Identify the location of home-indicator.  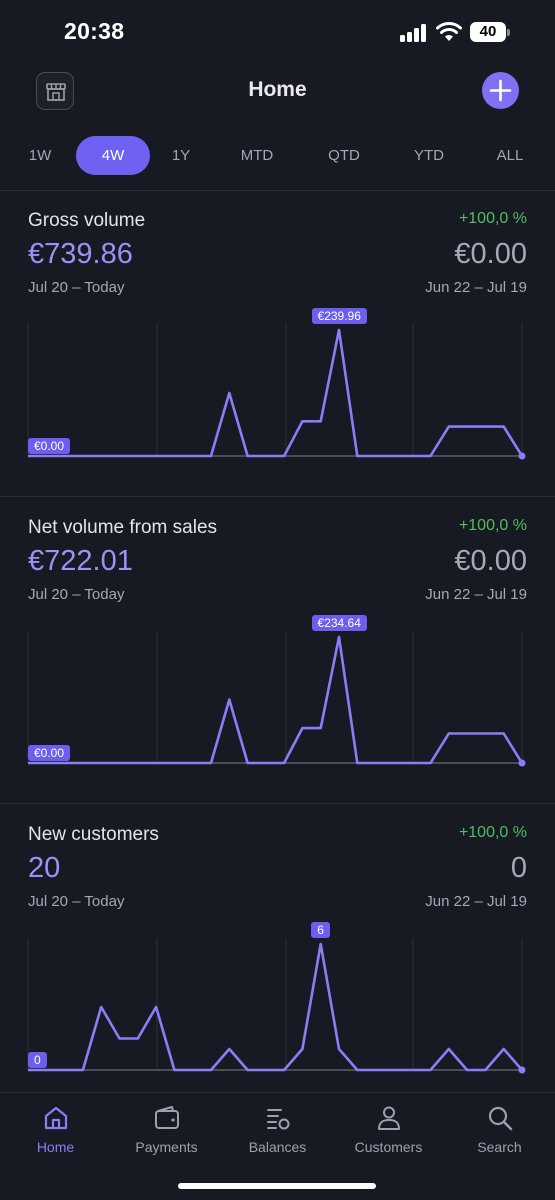
(277, 1186).